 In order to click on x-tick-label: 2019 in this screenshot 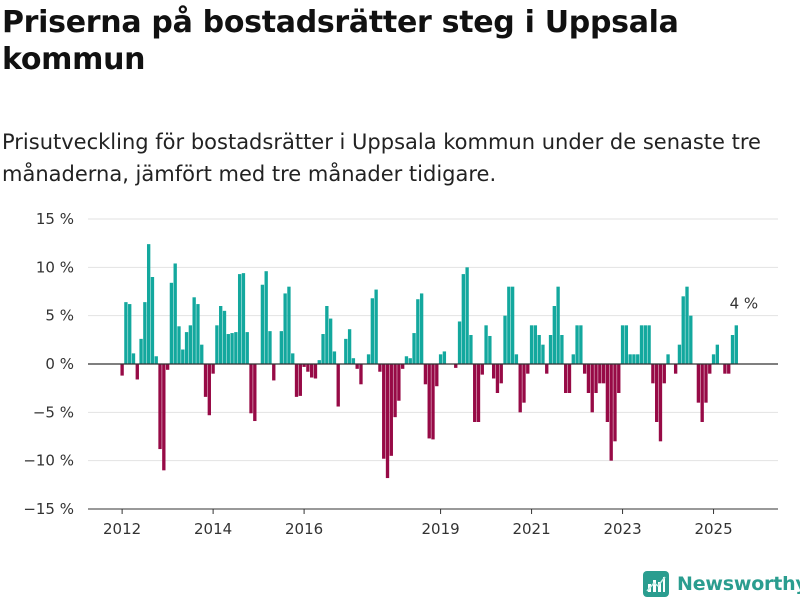, I will do `click(440, 529)`.